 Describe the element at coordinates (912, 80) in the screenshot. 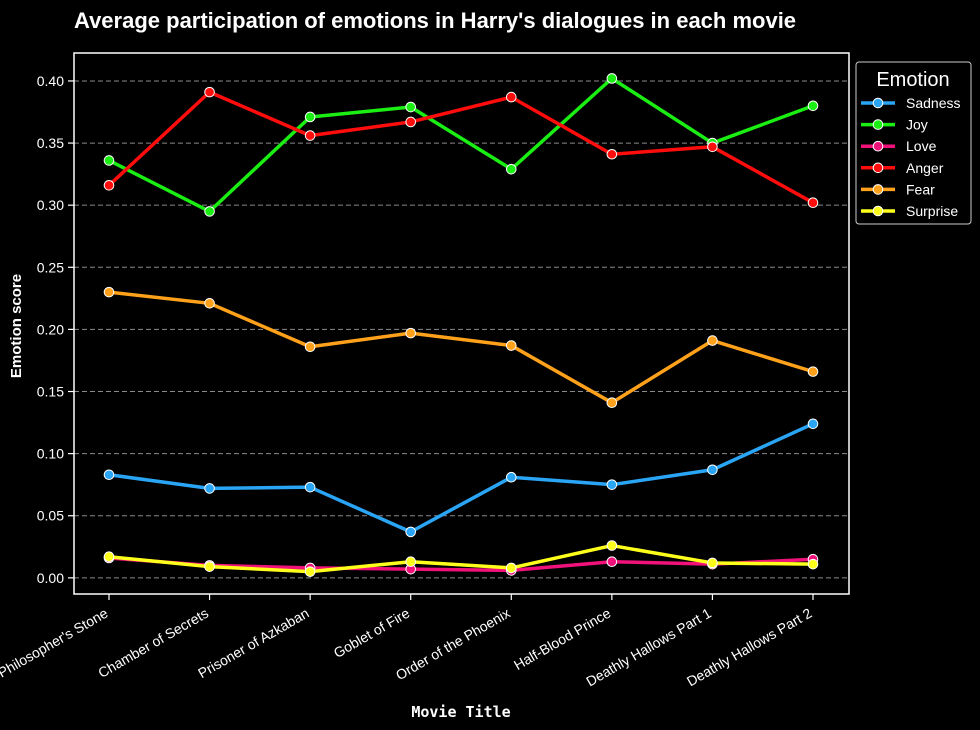

I see `legend-title: Emotion` at that location.